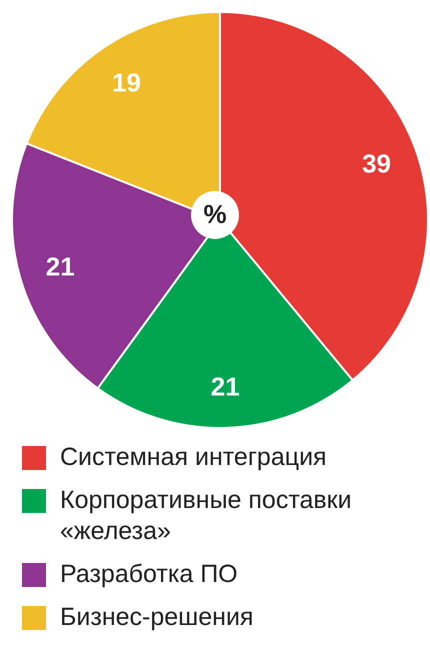  Describe the element at coordinates (149, 574) in the screenshot. I see `legend-label: Разработка ПО` at that location.